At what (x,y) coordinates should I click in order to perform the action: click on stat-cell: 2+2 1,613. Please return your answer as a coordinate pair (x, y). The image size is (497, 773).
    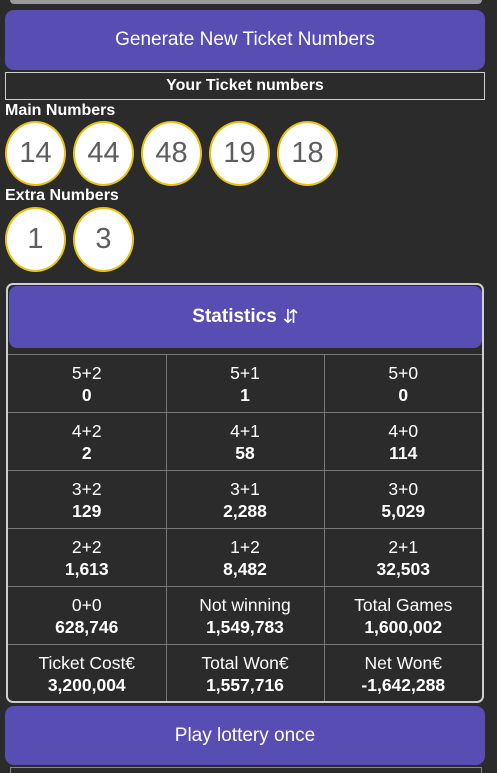
    Looking at the image, I should click on (87, 557).